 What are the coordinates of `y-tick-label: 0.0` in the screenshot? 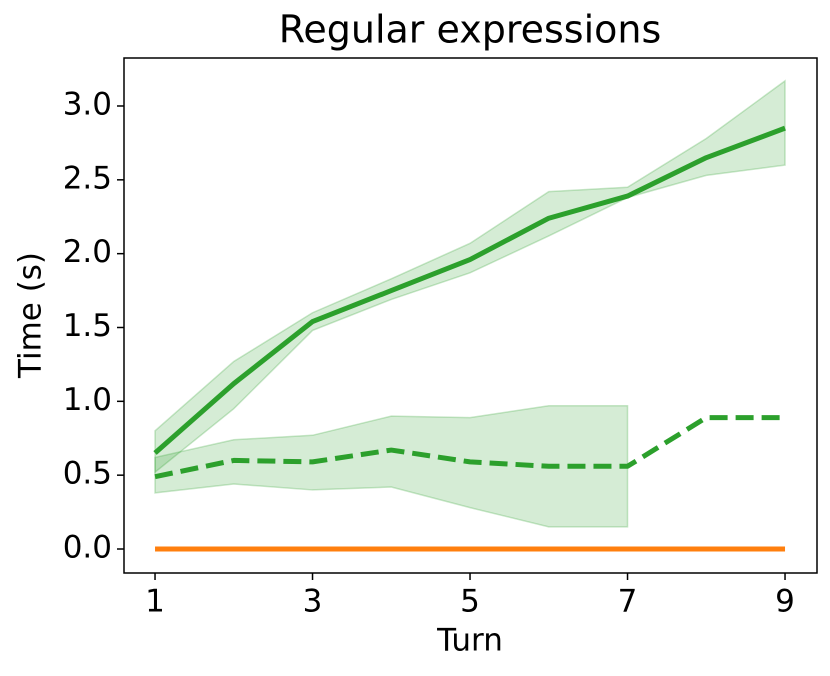 It's located at (87, 548).